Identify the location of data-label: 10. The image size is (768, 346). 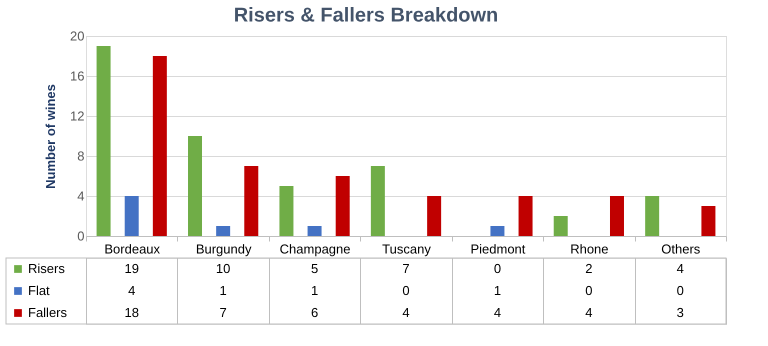
(223, 268).